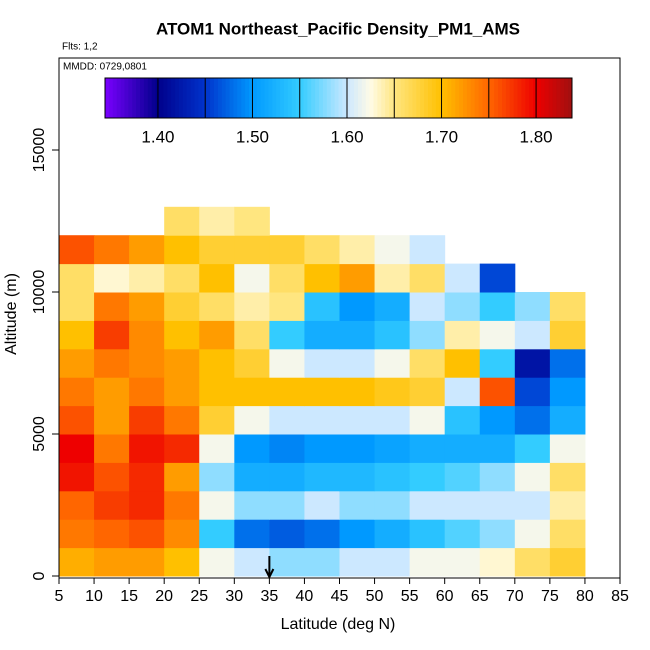 This screenshot has height=650, width=650. I want to click on x-tick-label: 55, so click(410, 596).